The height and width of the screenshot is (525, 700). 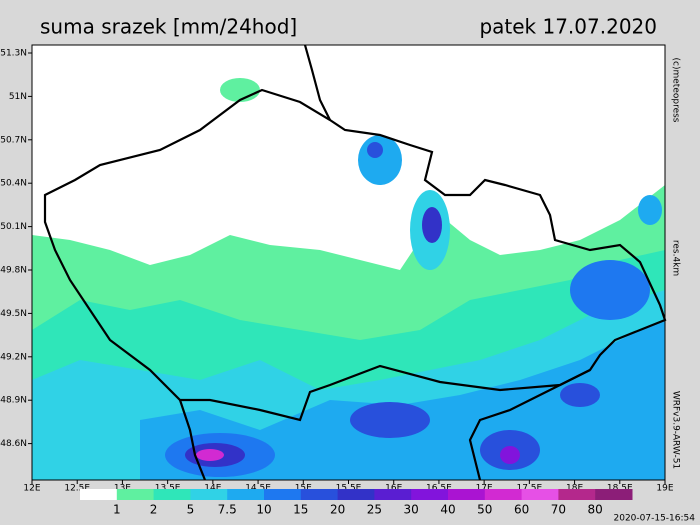 What do you see at coordinates (168, 489) in the screenshot?
I see `lon-label: 13.5E` at bounding box center [168, 489].